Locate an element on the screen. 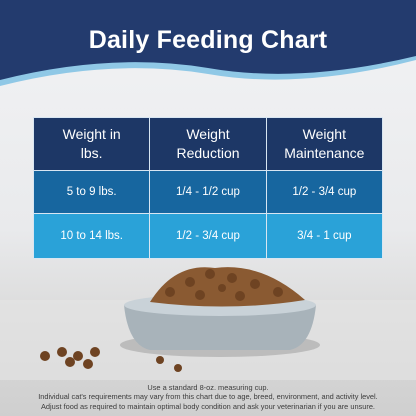  kibble-pile is located at coordinates (227, 287).